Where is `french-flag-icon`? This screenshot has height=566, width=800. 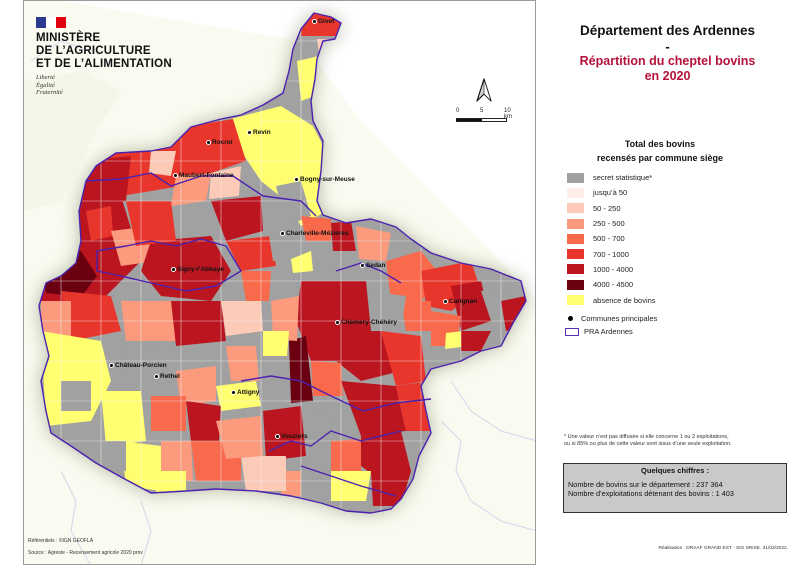
french-flag-icon is located at coordinates (51, 22).